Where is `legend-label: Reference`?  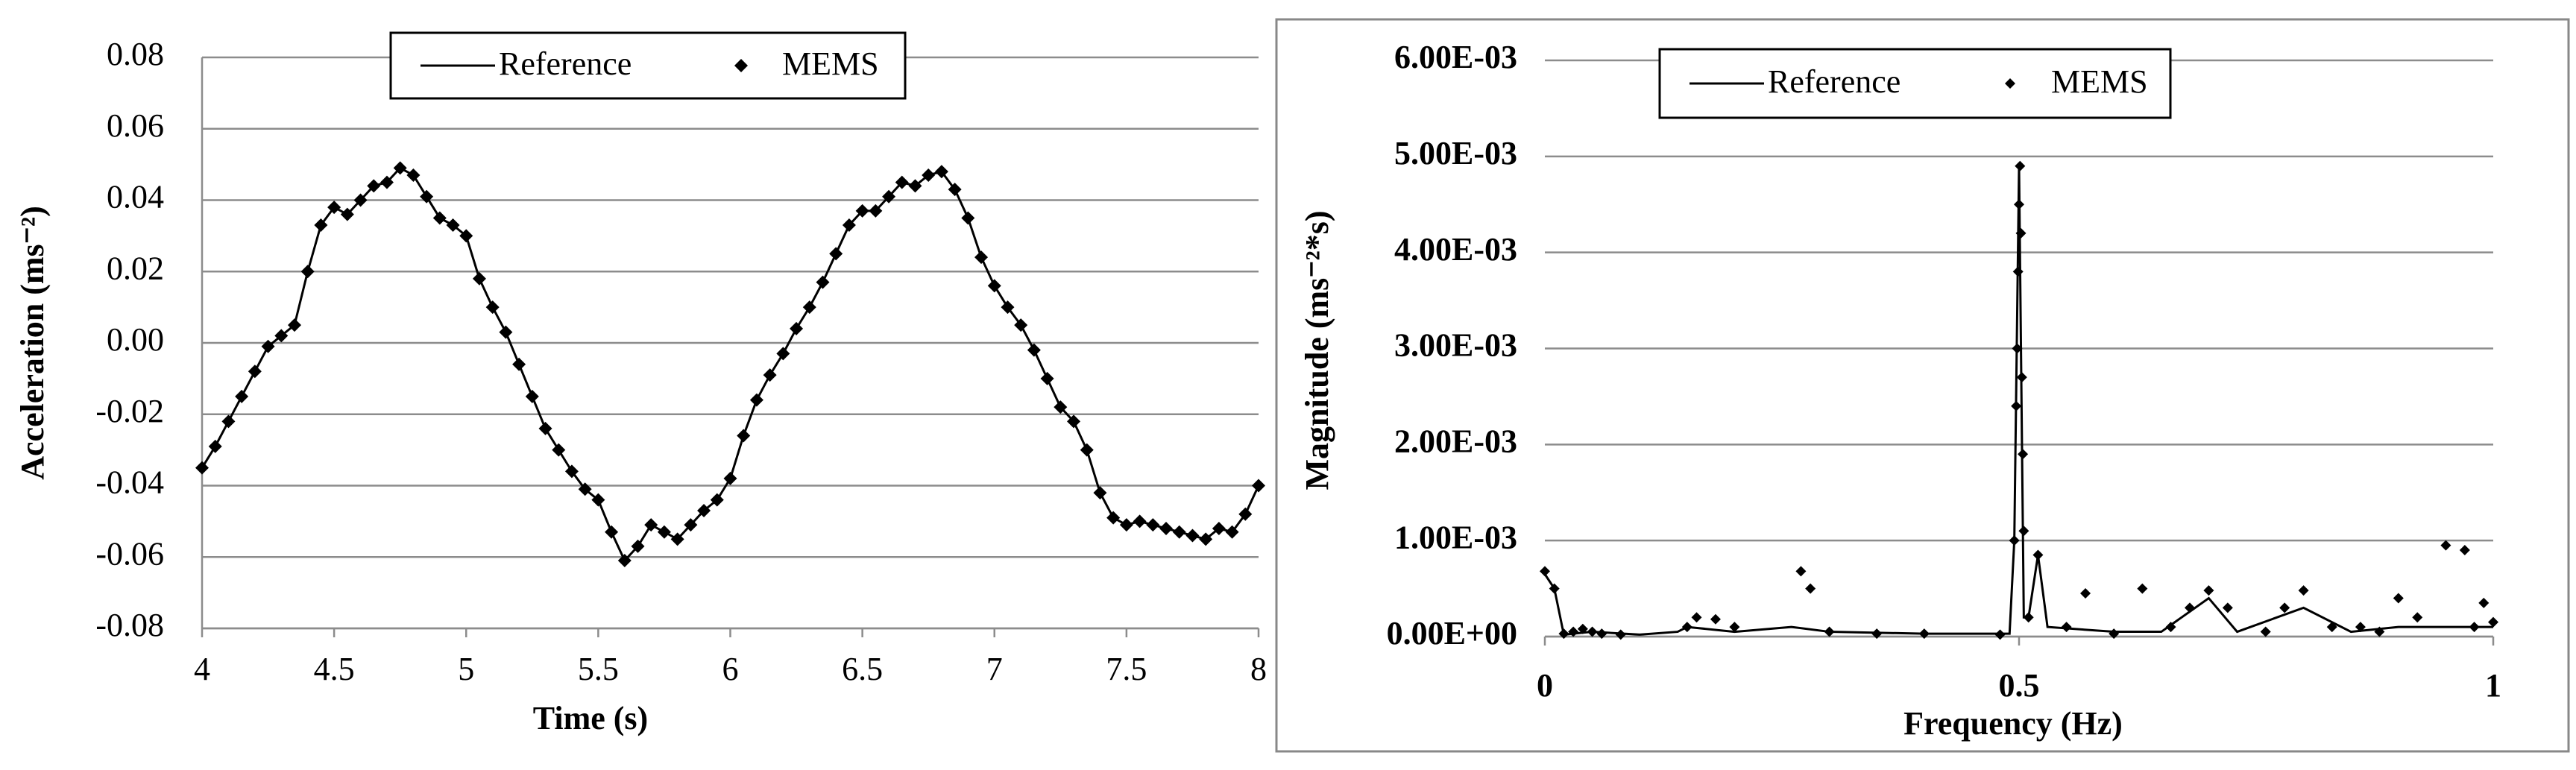 legend-label: Reference is located at coordinates (1834, 81).